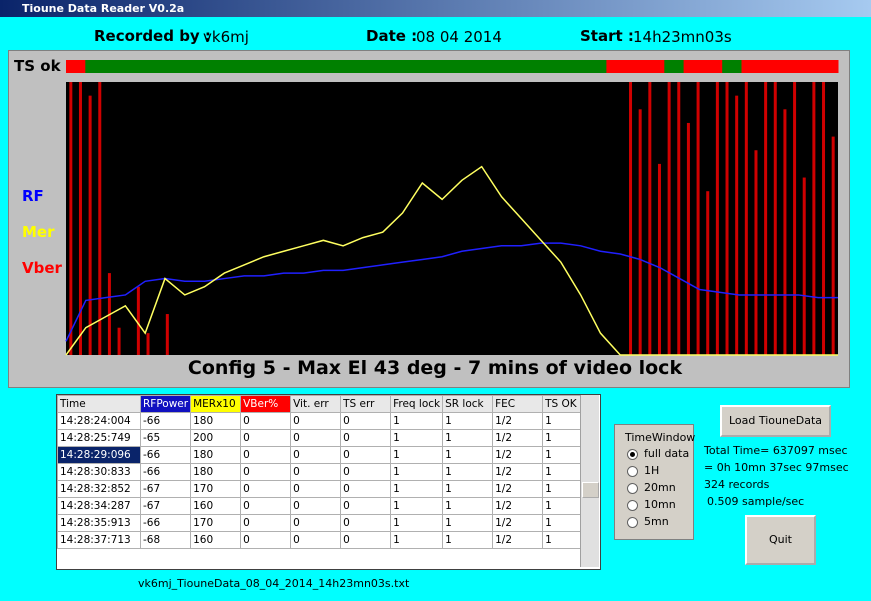 The height and width of the screenshot is (601, 871). I want to click on radio-option: 20mn, so click(651, 487).